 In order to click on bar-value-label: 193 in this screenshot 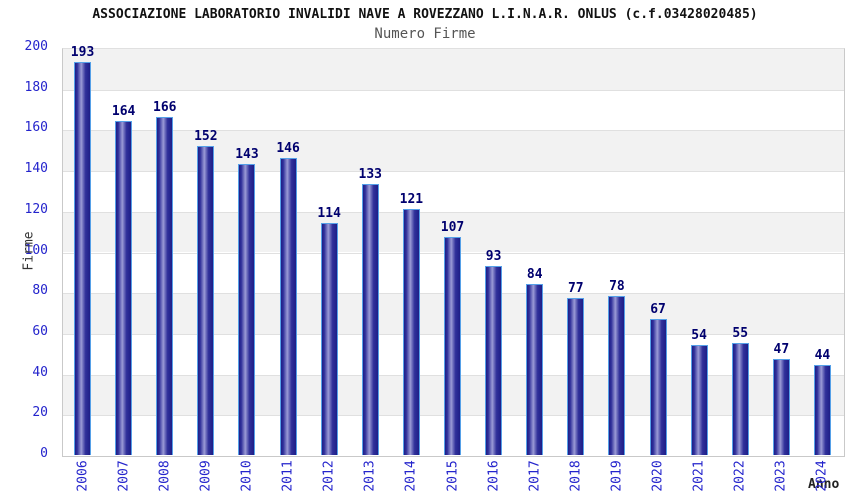, I will do `click(82, 53)`.